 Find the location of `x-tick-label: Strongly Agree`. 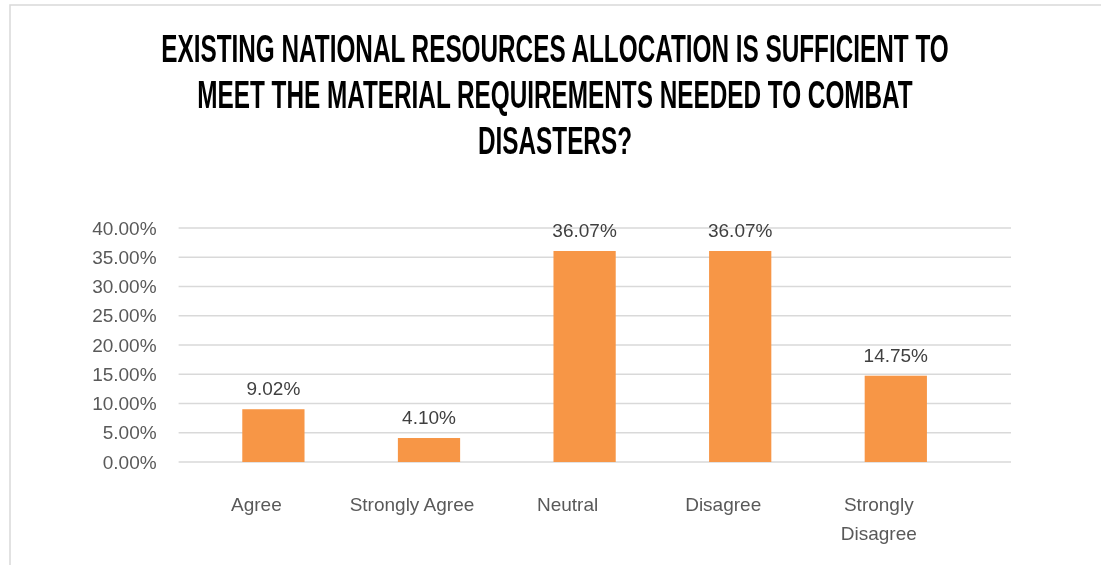

x-tick-label: Strongly Agree is located at coordinates (412, 504).